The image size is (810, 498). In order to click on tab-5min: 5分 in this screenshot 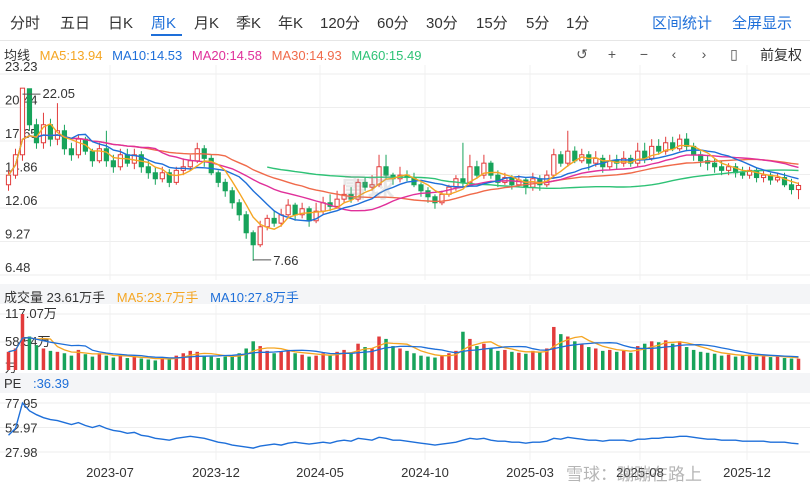, I will do `click(538, 23)`.